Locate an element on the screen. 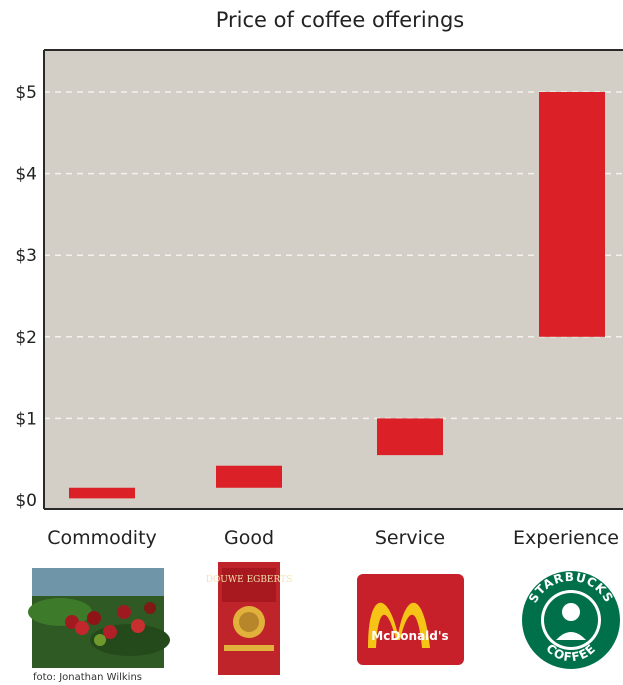 The width and height of the screenshot is (623, 685). category-label: Experience is located at coordinates (566, 538).